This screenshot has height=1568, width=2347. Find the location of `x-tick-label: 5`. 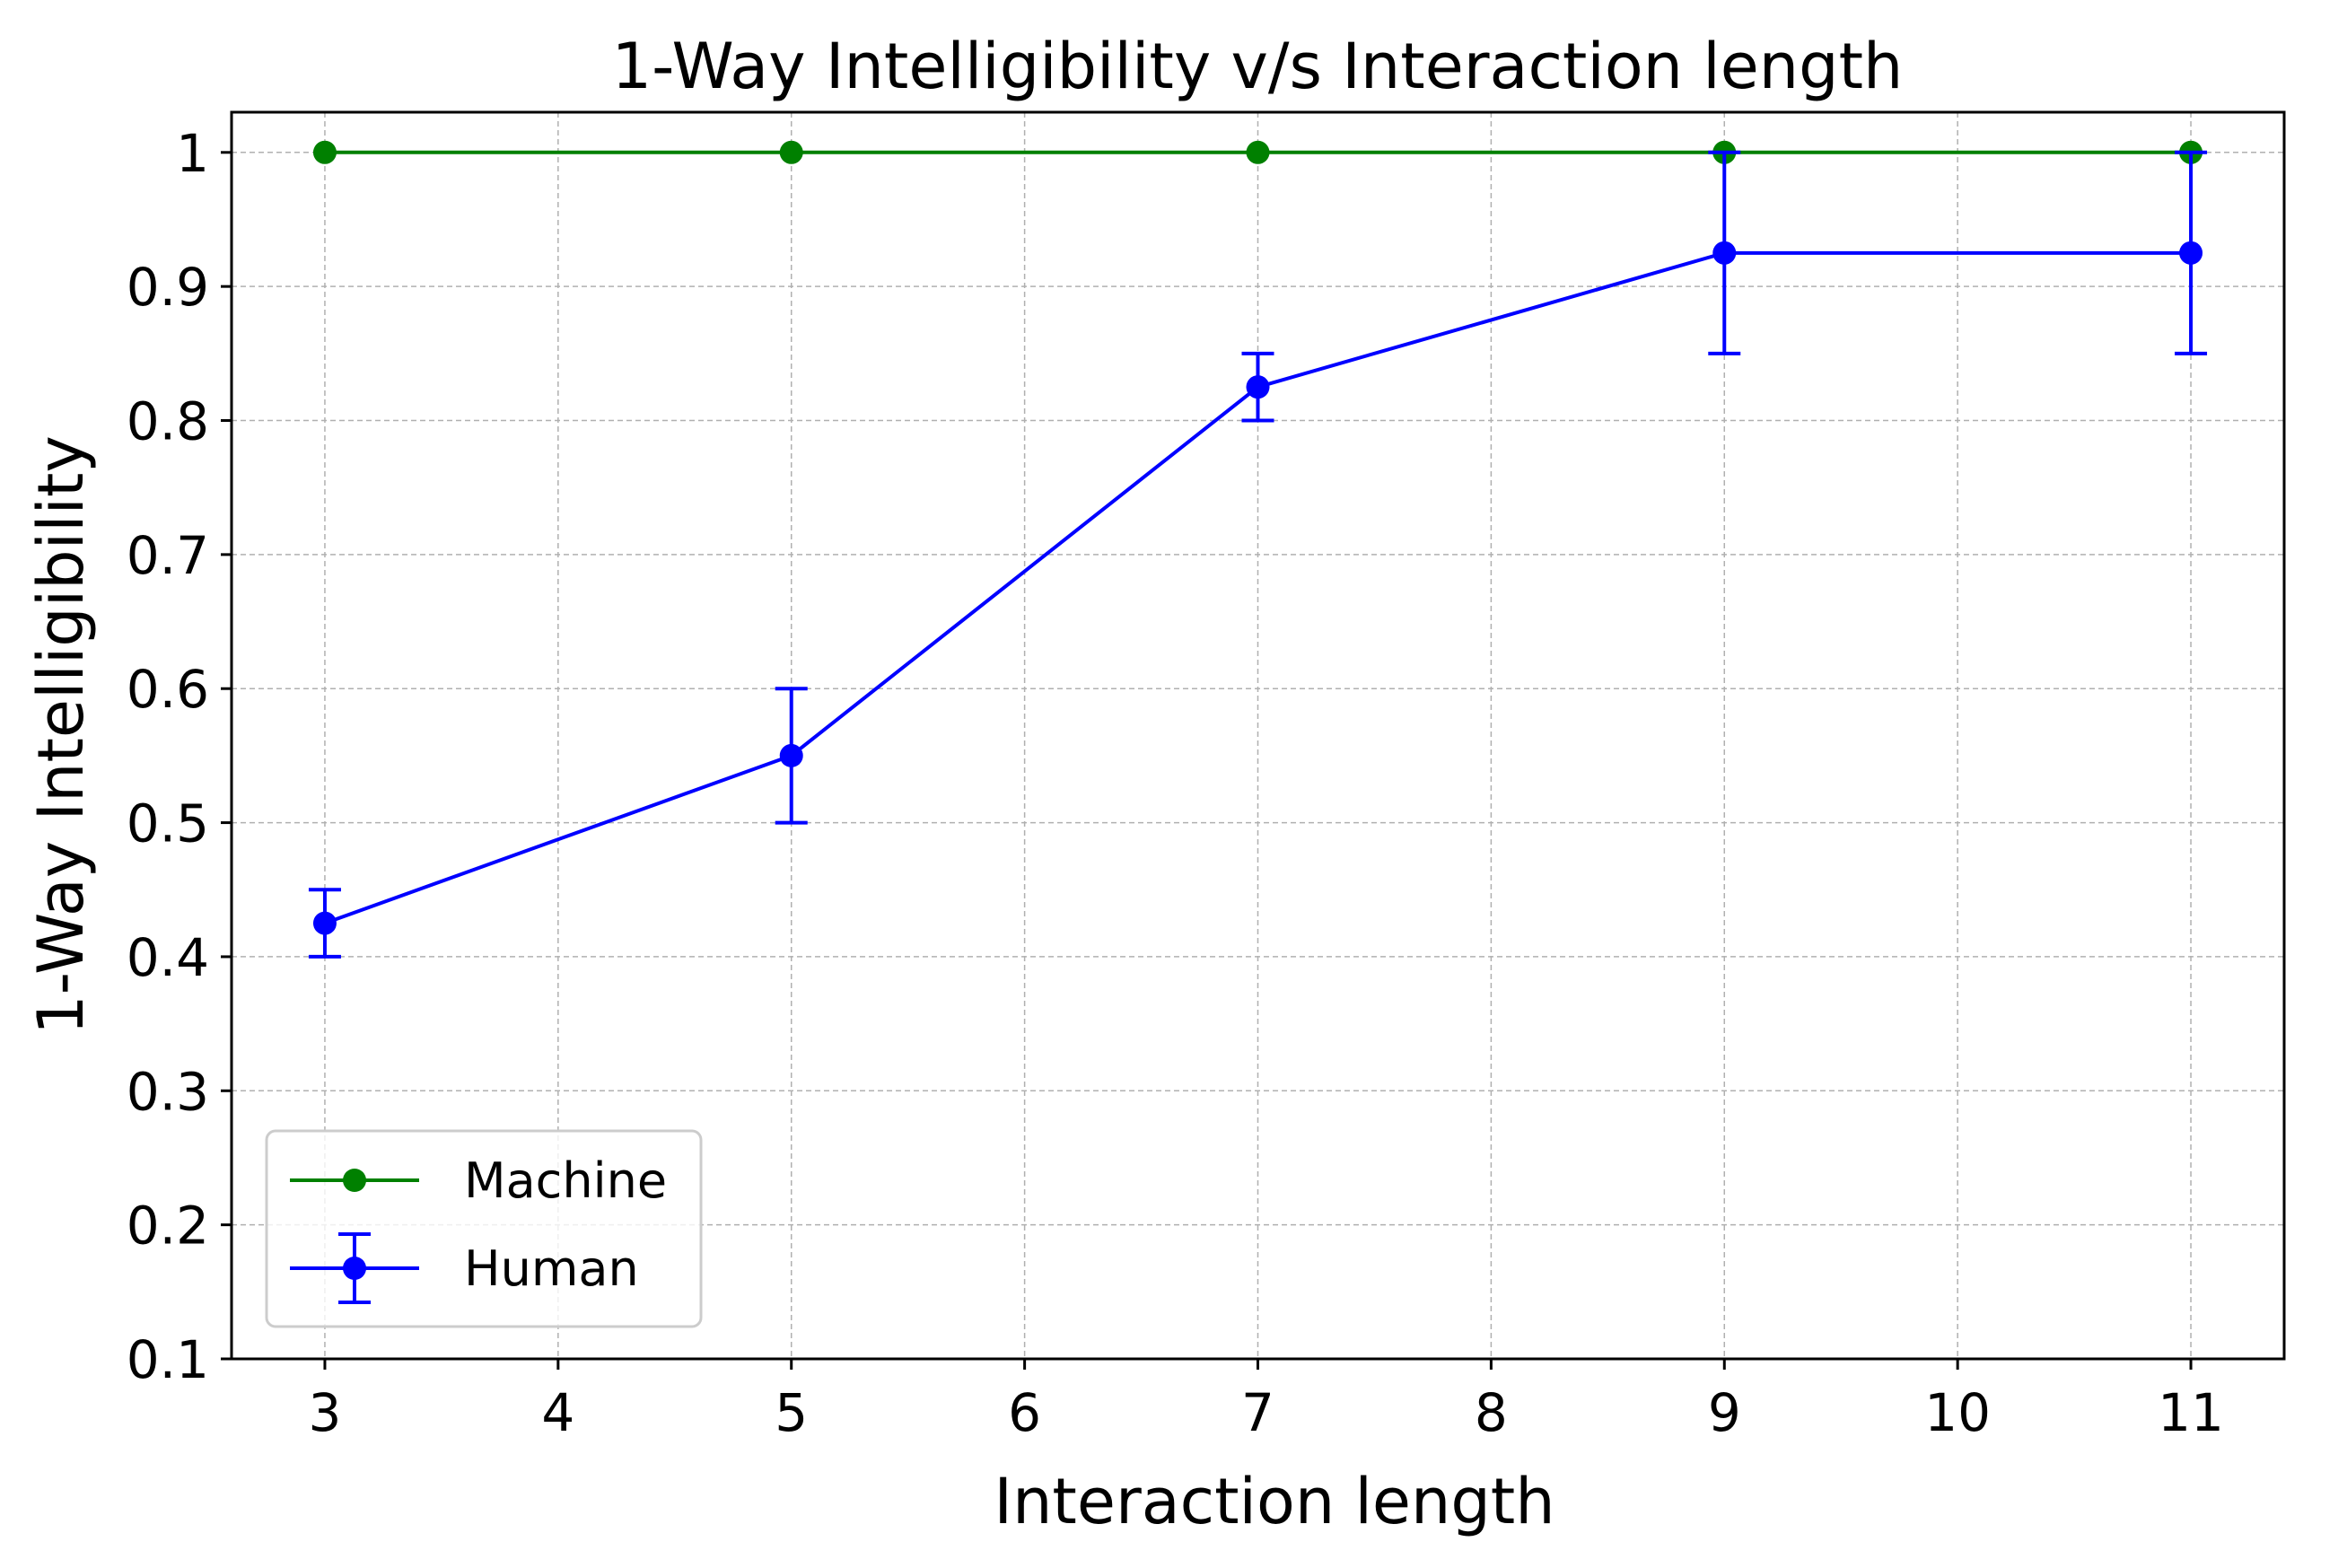

x-tick-label: 5 is located at coordinates (791, 1412).